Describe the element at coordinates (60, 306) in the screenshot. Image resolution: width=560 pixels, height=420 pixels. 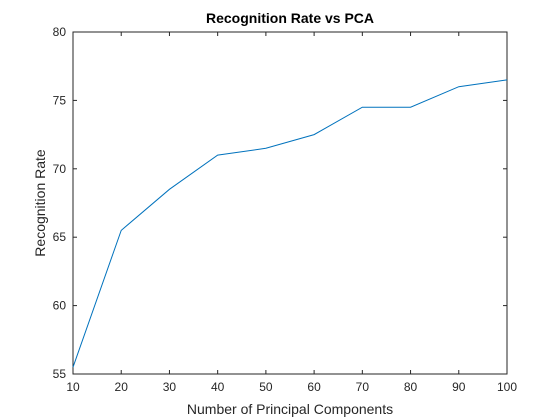
I see `y-tick-label: 60` at that location.